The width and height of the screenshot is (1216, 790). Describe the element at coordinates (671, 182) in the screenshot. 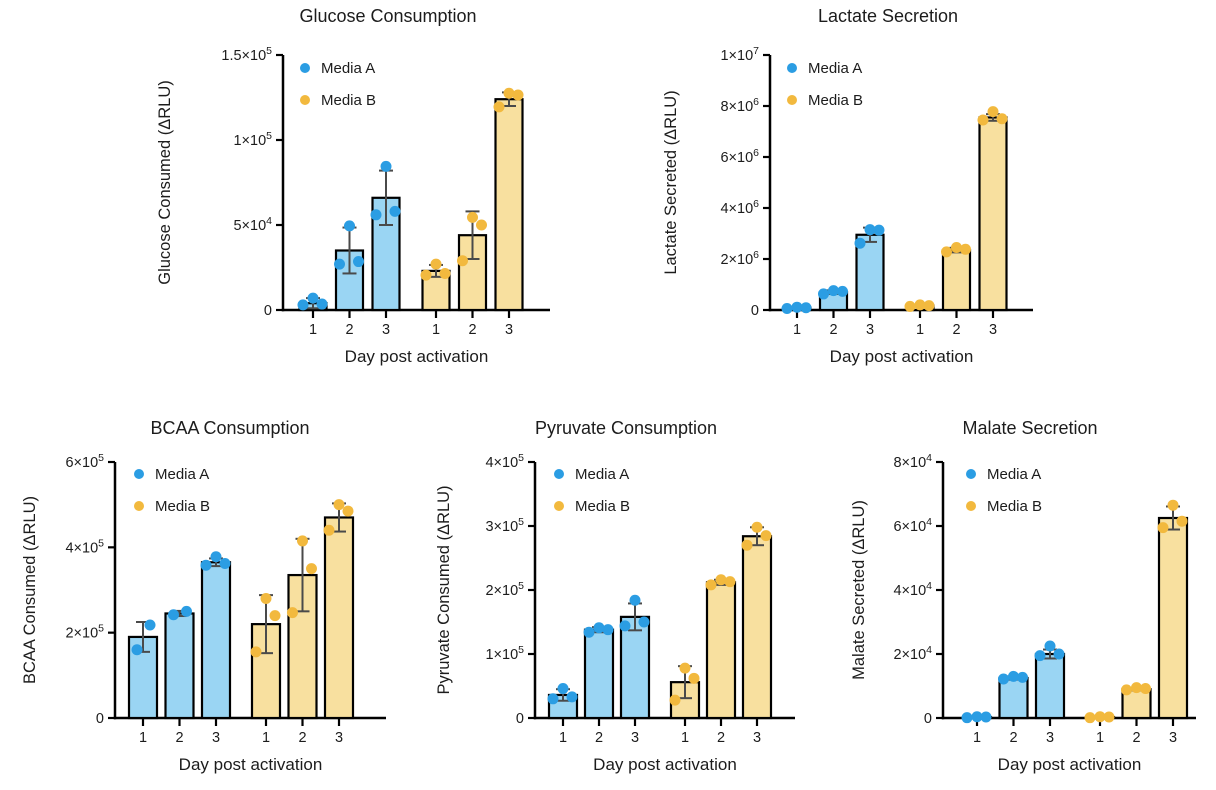

I see `lactate-y-axis-label: Lactate Secreted (ΔRLU)` at that location.